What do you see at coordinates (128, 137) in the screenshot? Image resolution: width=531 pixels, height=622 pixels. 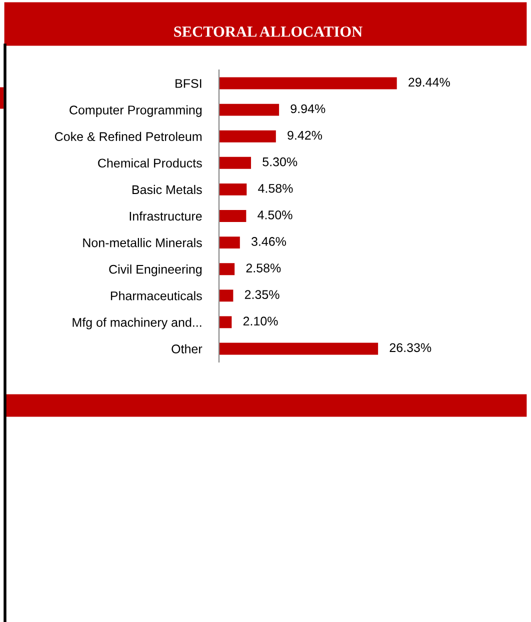 I see `y-tick-label: Coke & Refined Petroleum` at bounding box center [128, 137].